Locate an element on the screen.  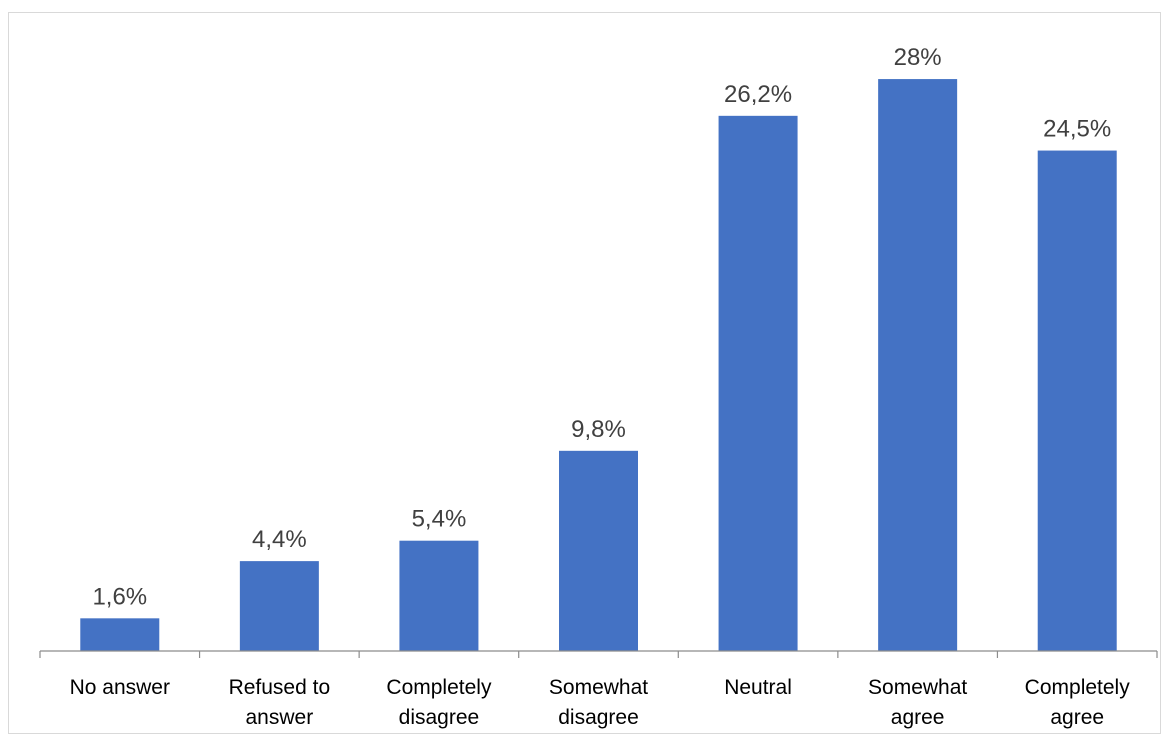
category-label-0: No answer is located at coordinates (120, 687).